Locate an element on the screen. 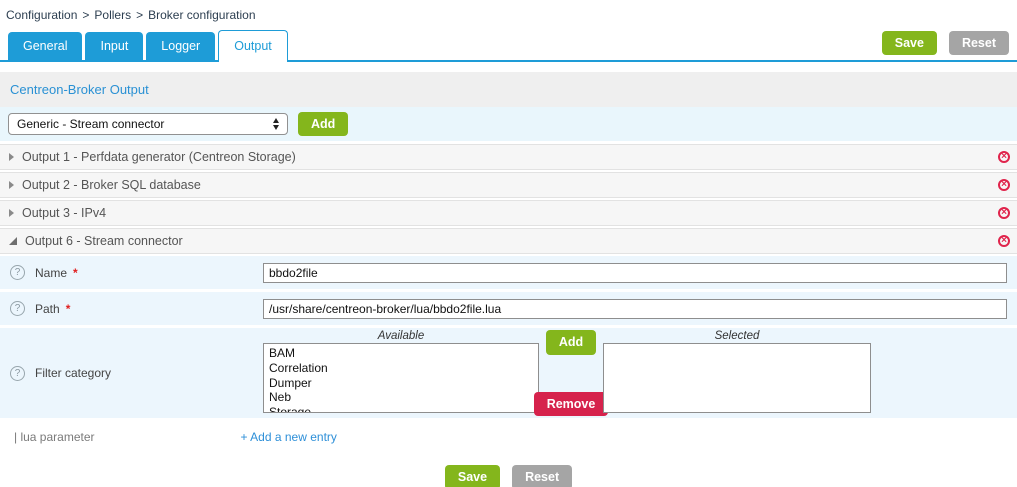 The width and height of the screenshot is (1017, 487). tab-input: Input is located at coordinates (114, 46).